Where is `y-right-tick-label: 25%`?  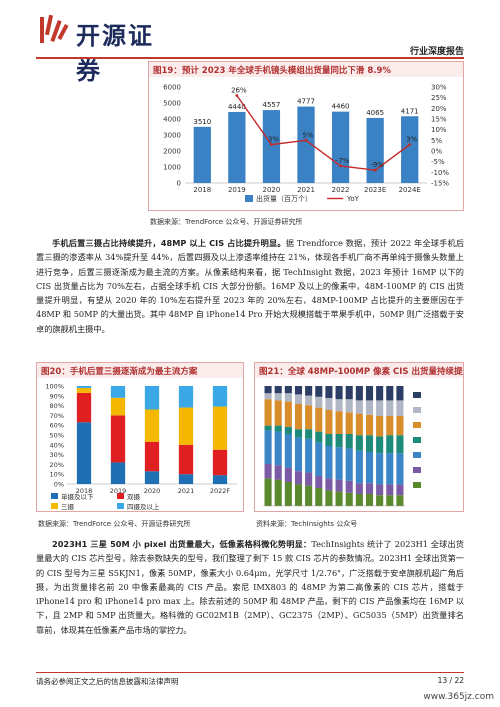
y-right-tick-label: 25% is located at coordinates (439, 98).